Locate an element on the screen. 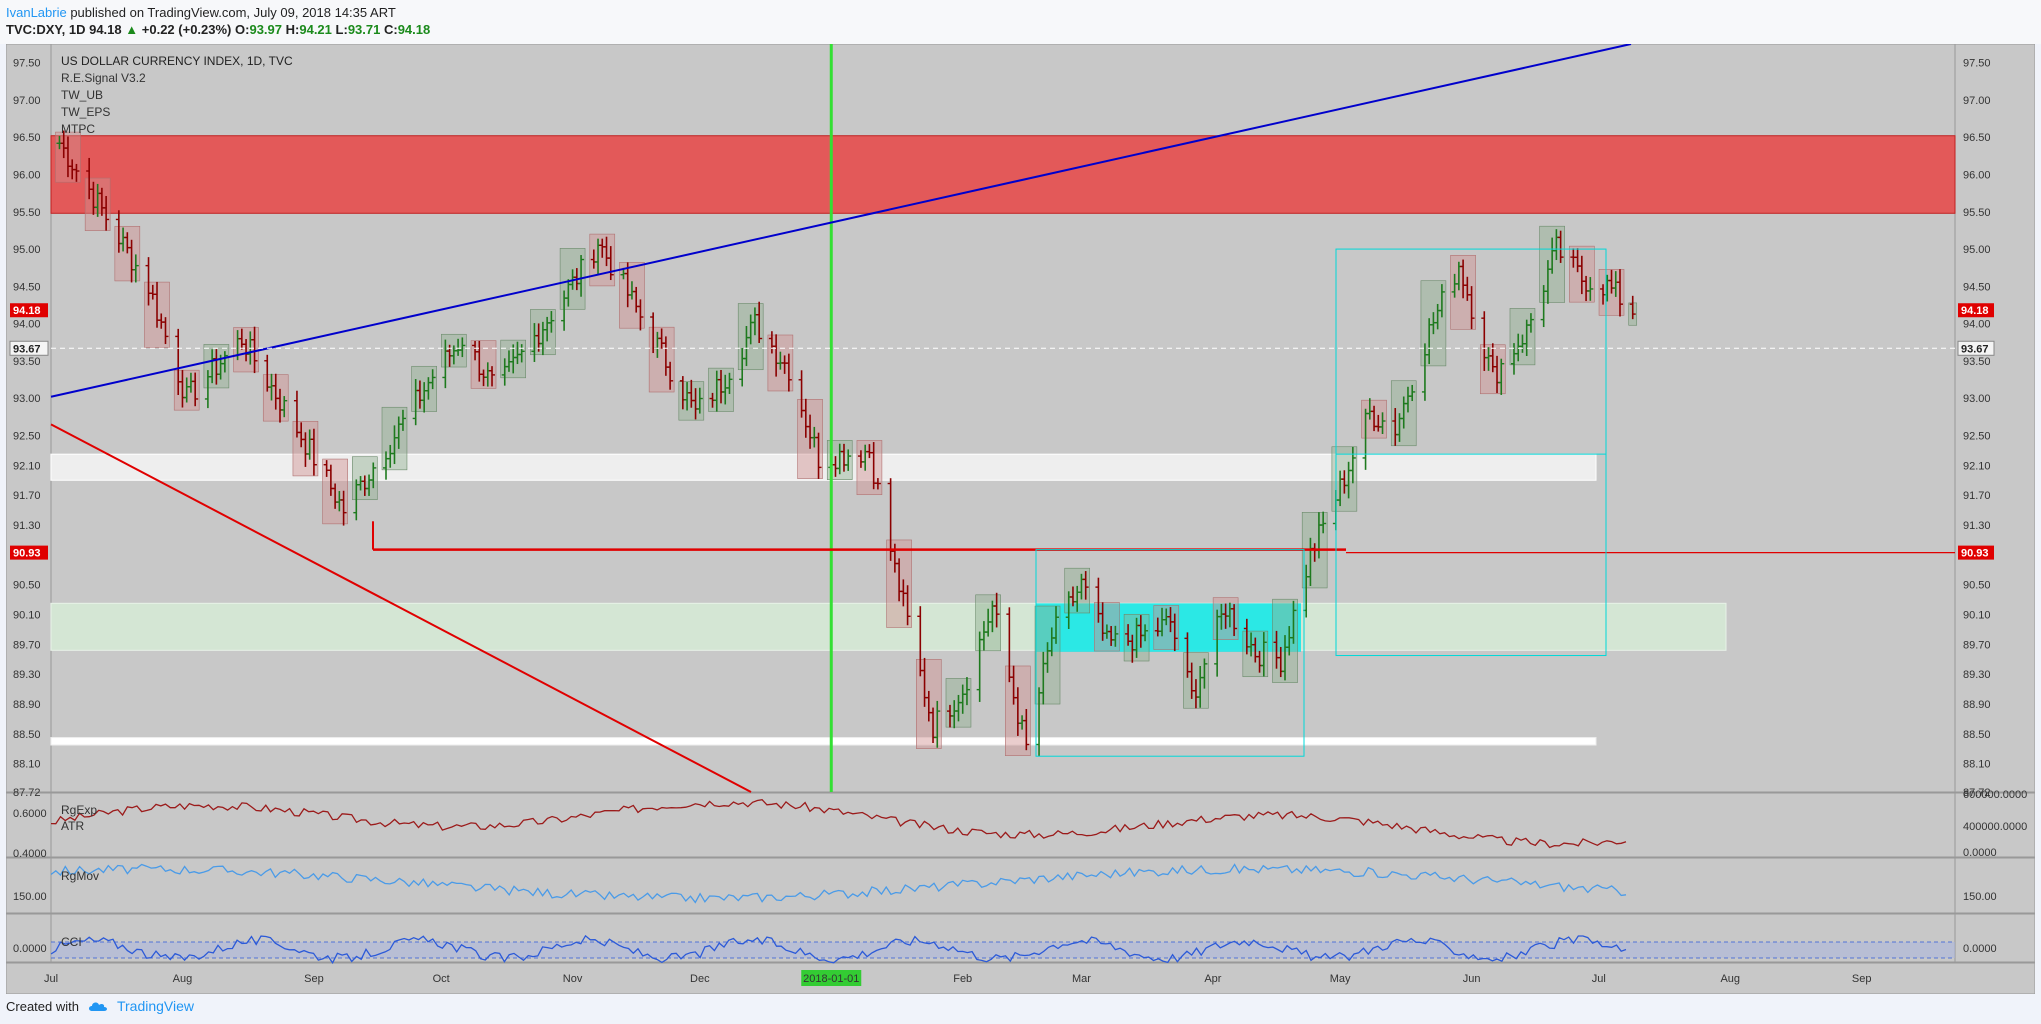 Image resolution: width=2041 pixels, height=1024 pixels. atr-label: ATR is located at coordinates (72, 826).